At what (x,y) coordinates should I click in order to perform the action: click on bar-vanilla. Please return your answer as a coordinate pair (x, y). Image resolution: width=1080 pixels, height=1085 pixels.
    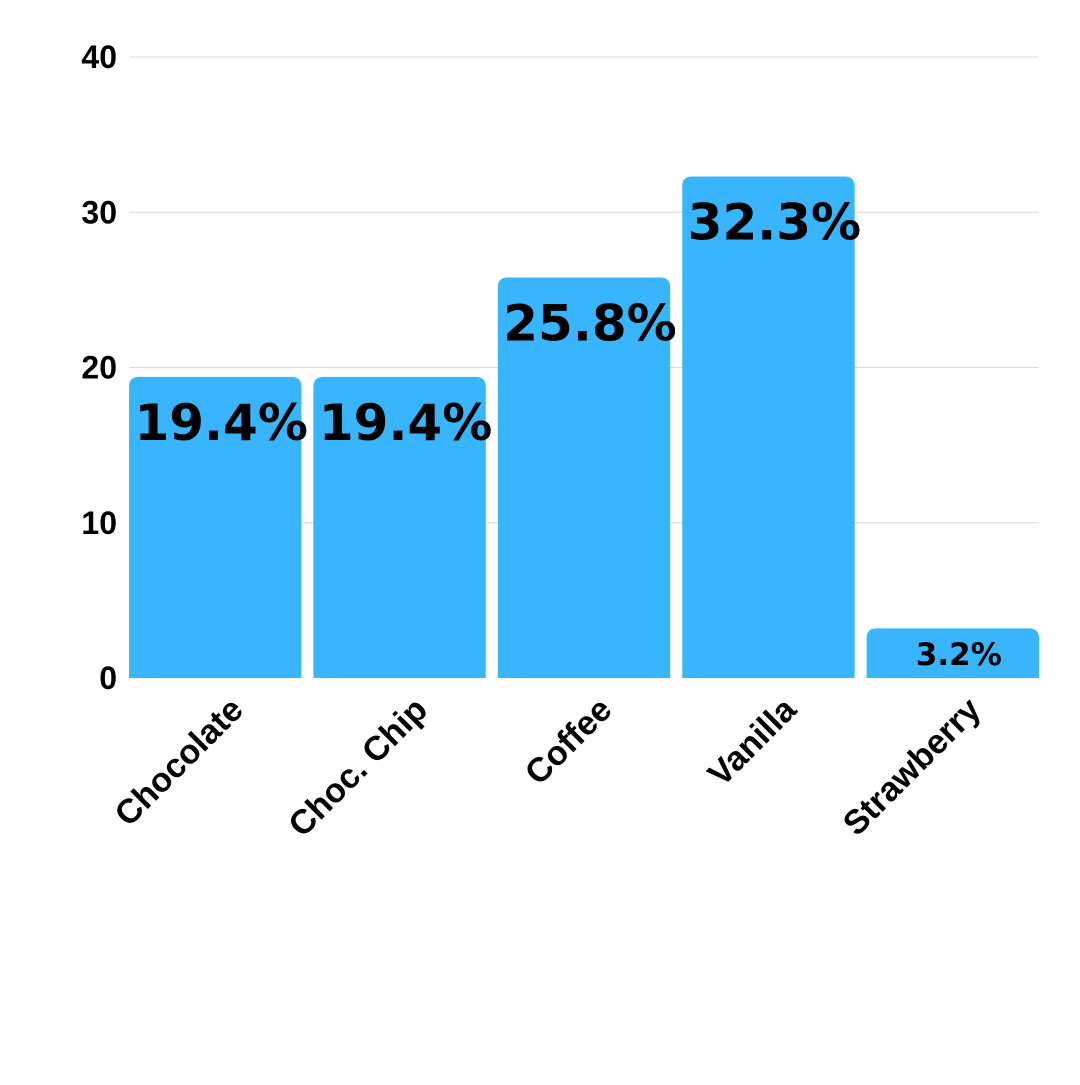
    Looking at the image, I should click on (768, 427).